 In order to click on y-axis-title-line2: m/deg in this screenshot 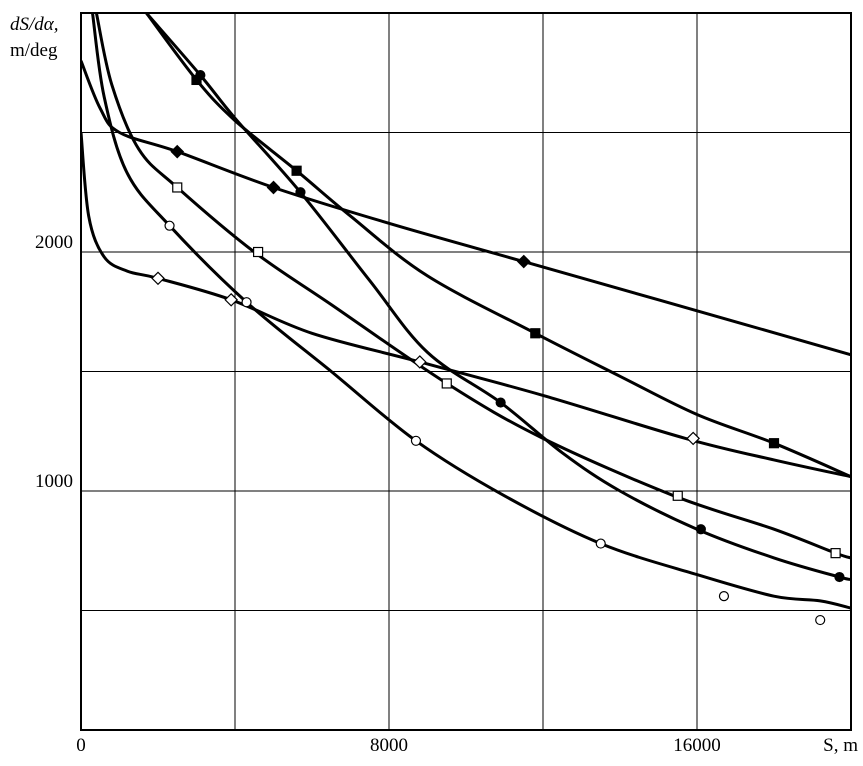, I will do `click(34, 50)`.